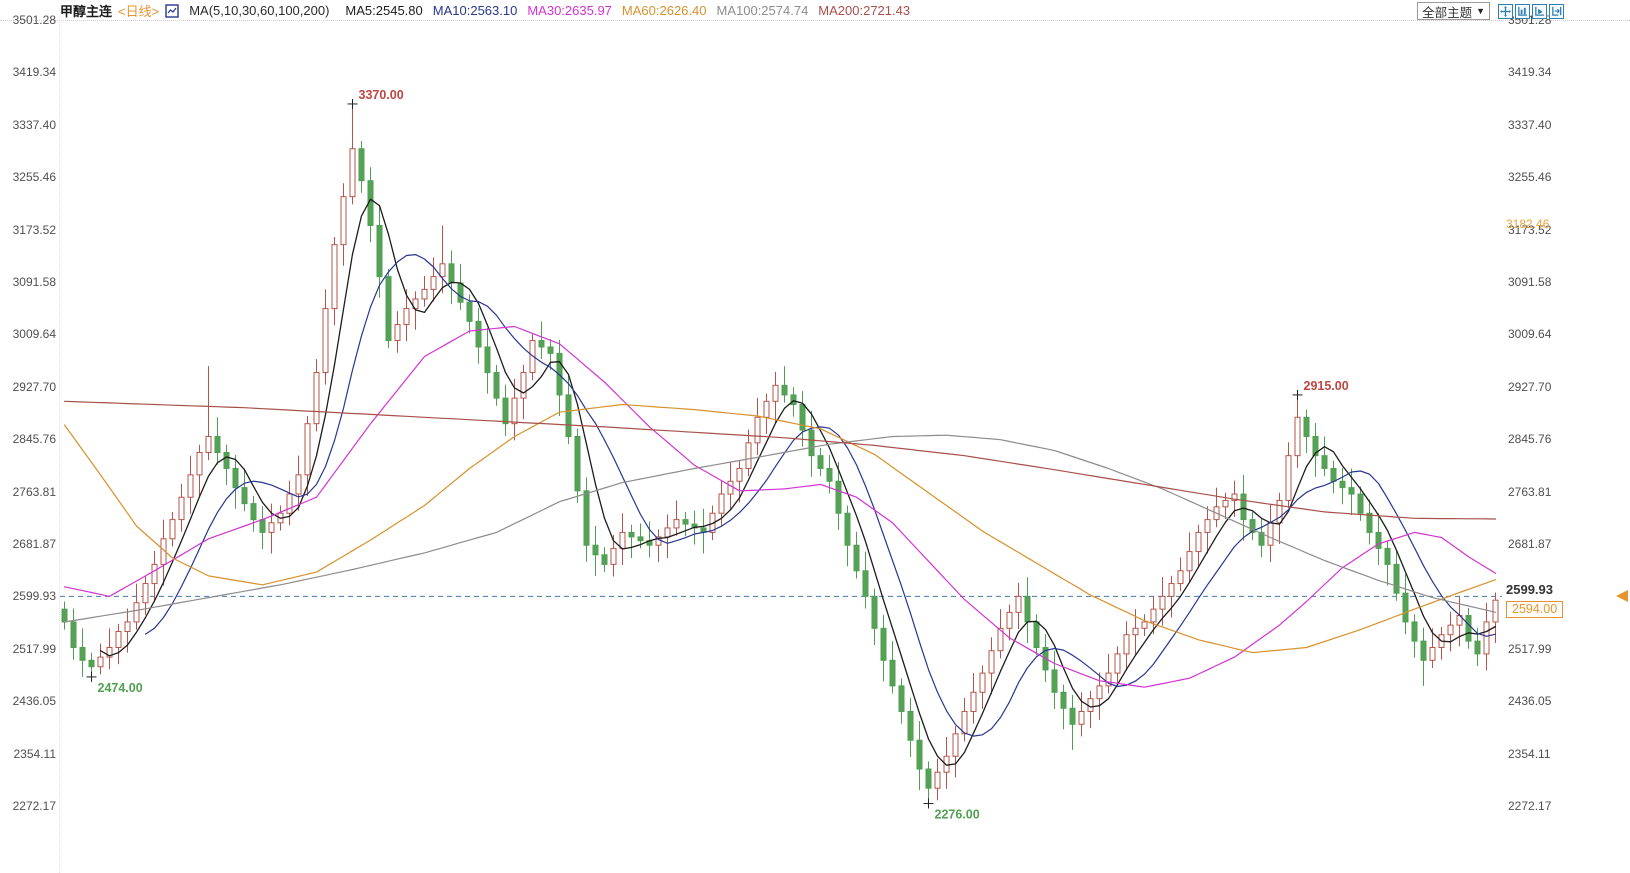  Describe the element at coordinates (957, 815) in the screenshot. I see `svg-text: 2276.00` at that location.